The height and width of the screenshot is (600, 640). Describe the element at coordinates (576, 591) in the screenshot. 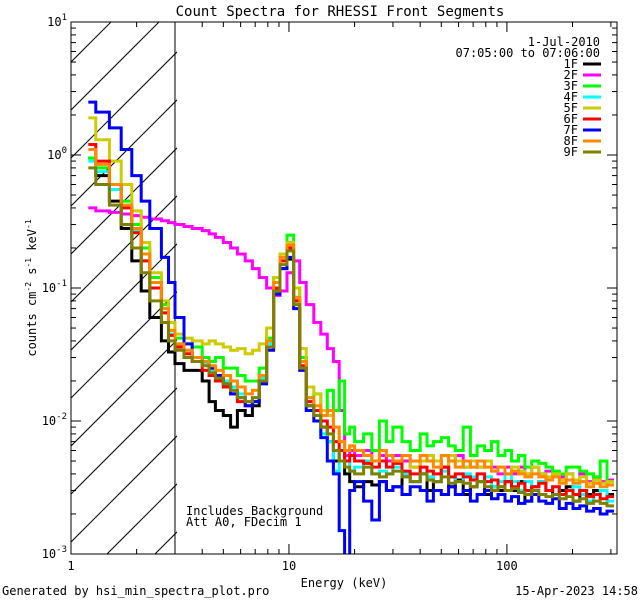

I see `footer-timestamp: 15-Apr-2023 14:58` at that location.